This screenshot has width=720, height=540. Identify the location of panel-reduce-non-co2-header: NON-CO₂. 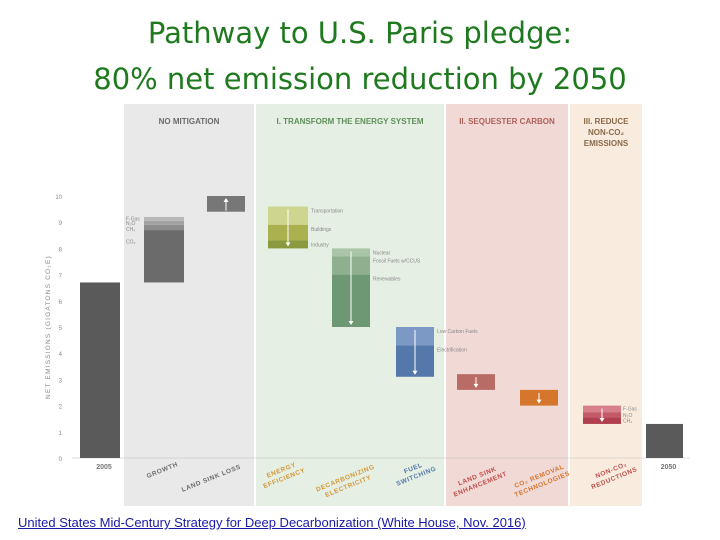
(606, 132).